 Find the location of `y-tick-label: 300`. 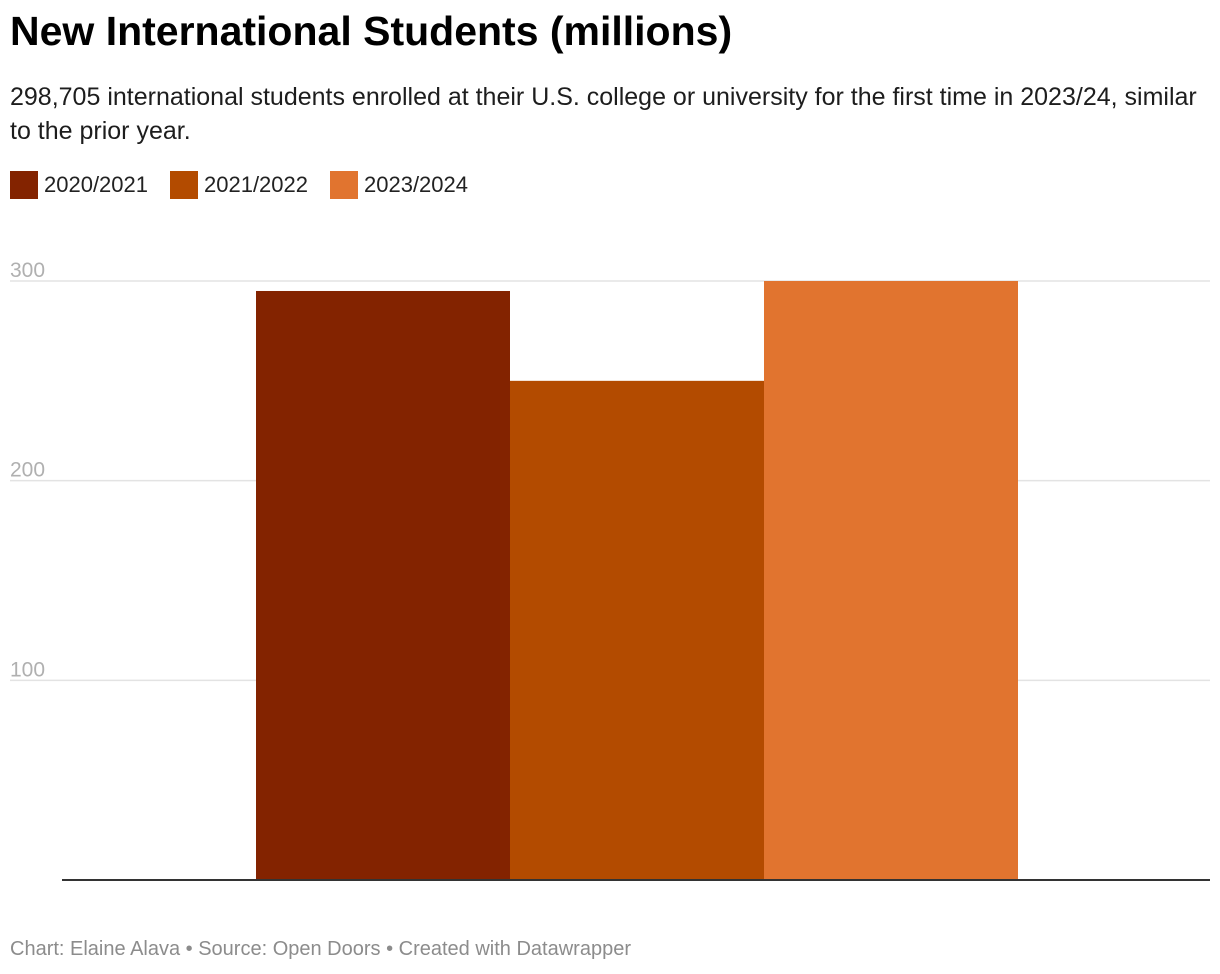

y-tick-label: 300 is located at coordinates (27, 270).